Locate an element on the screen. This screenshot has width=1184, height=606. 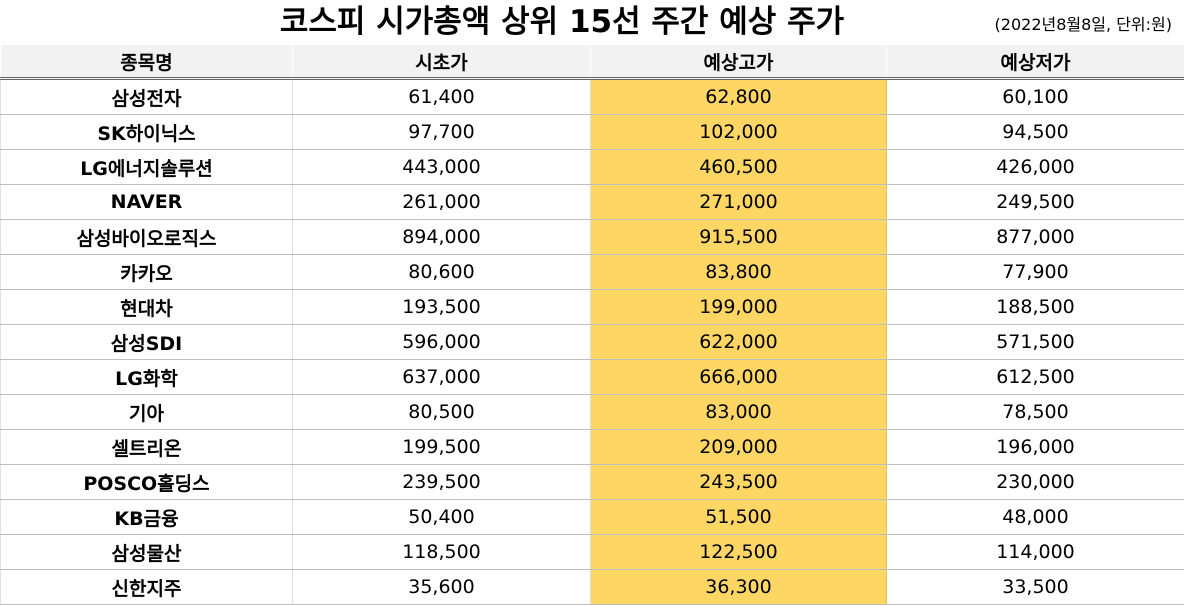
table-row: KB금융 50,400 51,500 48,000 is located at coordinates (592, 517).